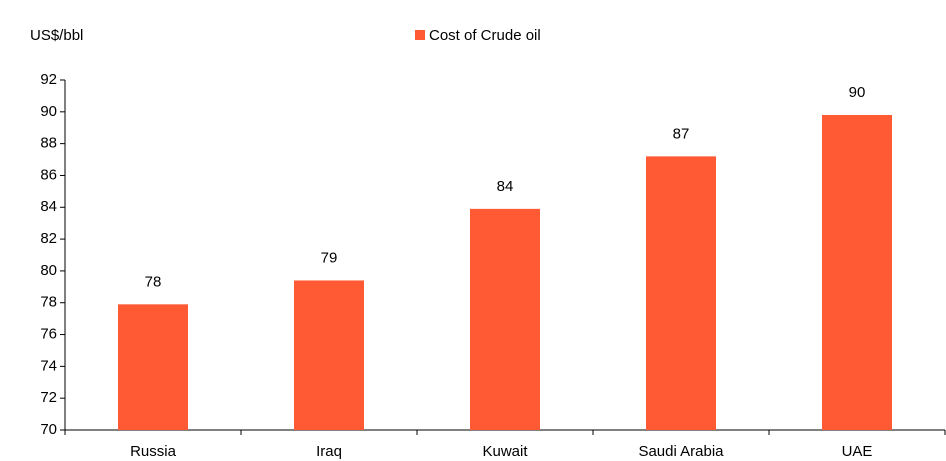  I want to click on data-label: 84, so click(505, 186).